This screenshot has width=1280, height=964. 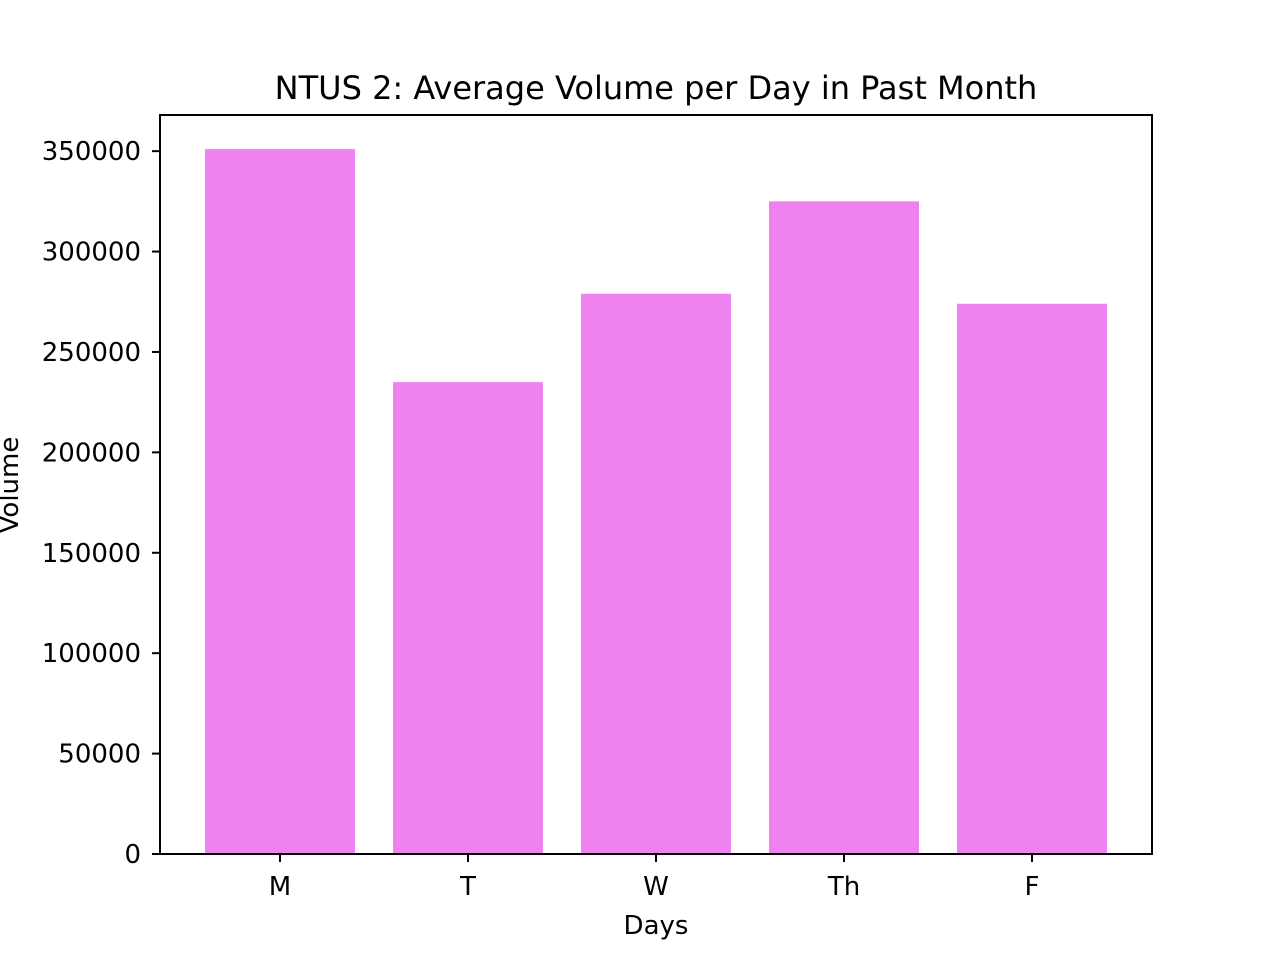 I want to click on y-tick-label: 50000, so click(x=99, y=755).